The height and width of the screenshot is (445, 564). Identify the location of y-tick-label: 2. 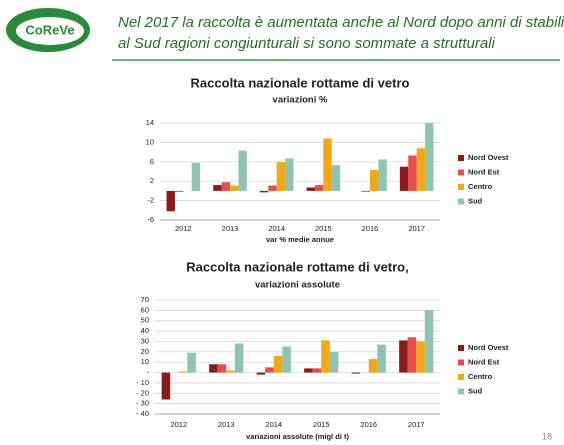
(152, 180).